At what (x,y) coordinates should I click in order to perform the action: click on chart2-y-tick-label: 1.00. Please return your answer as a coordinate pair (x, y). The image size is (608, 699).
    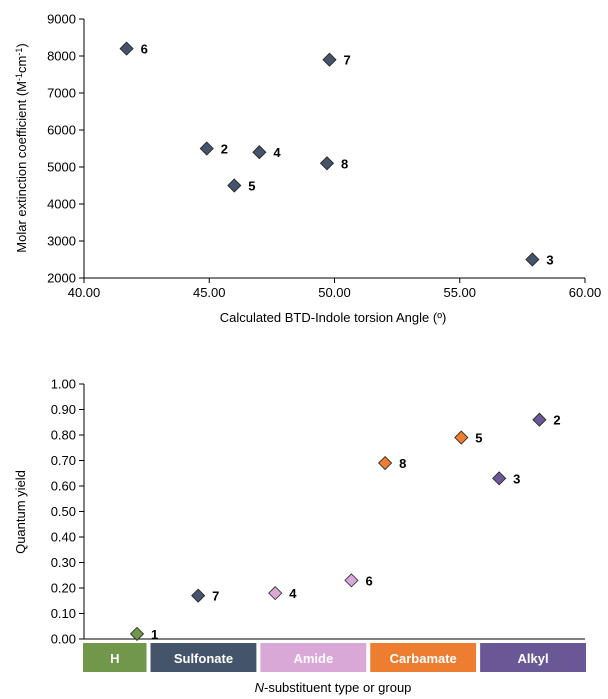
    Looking at the image, I should click on (63, 384).